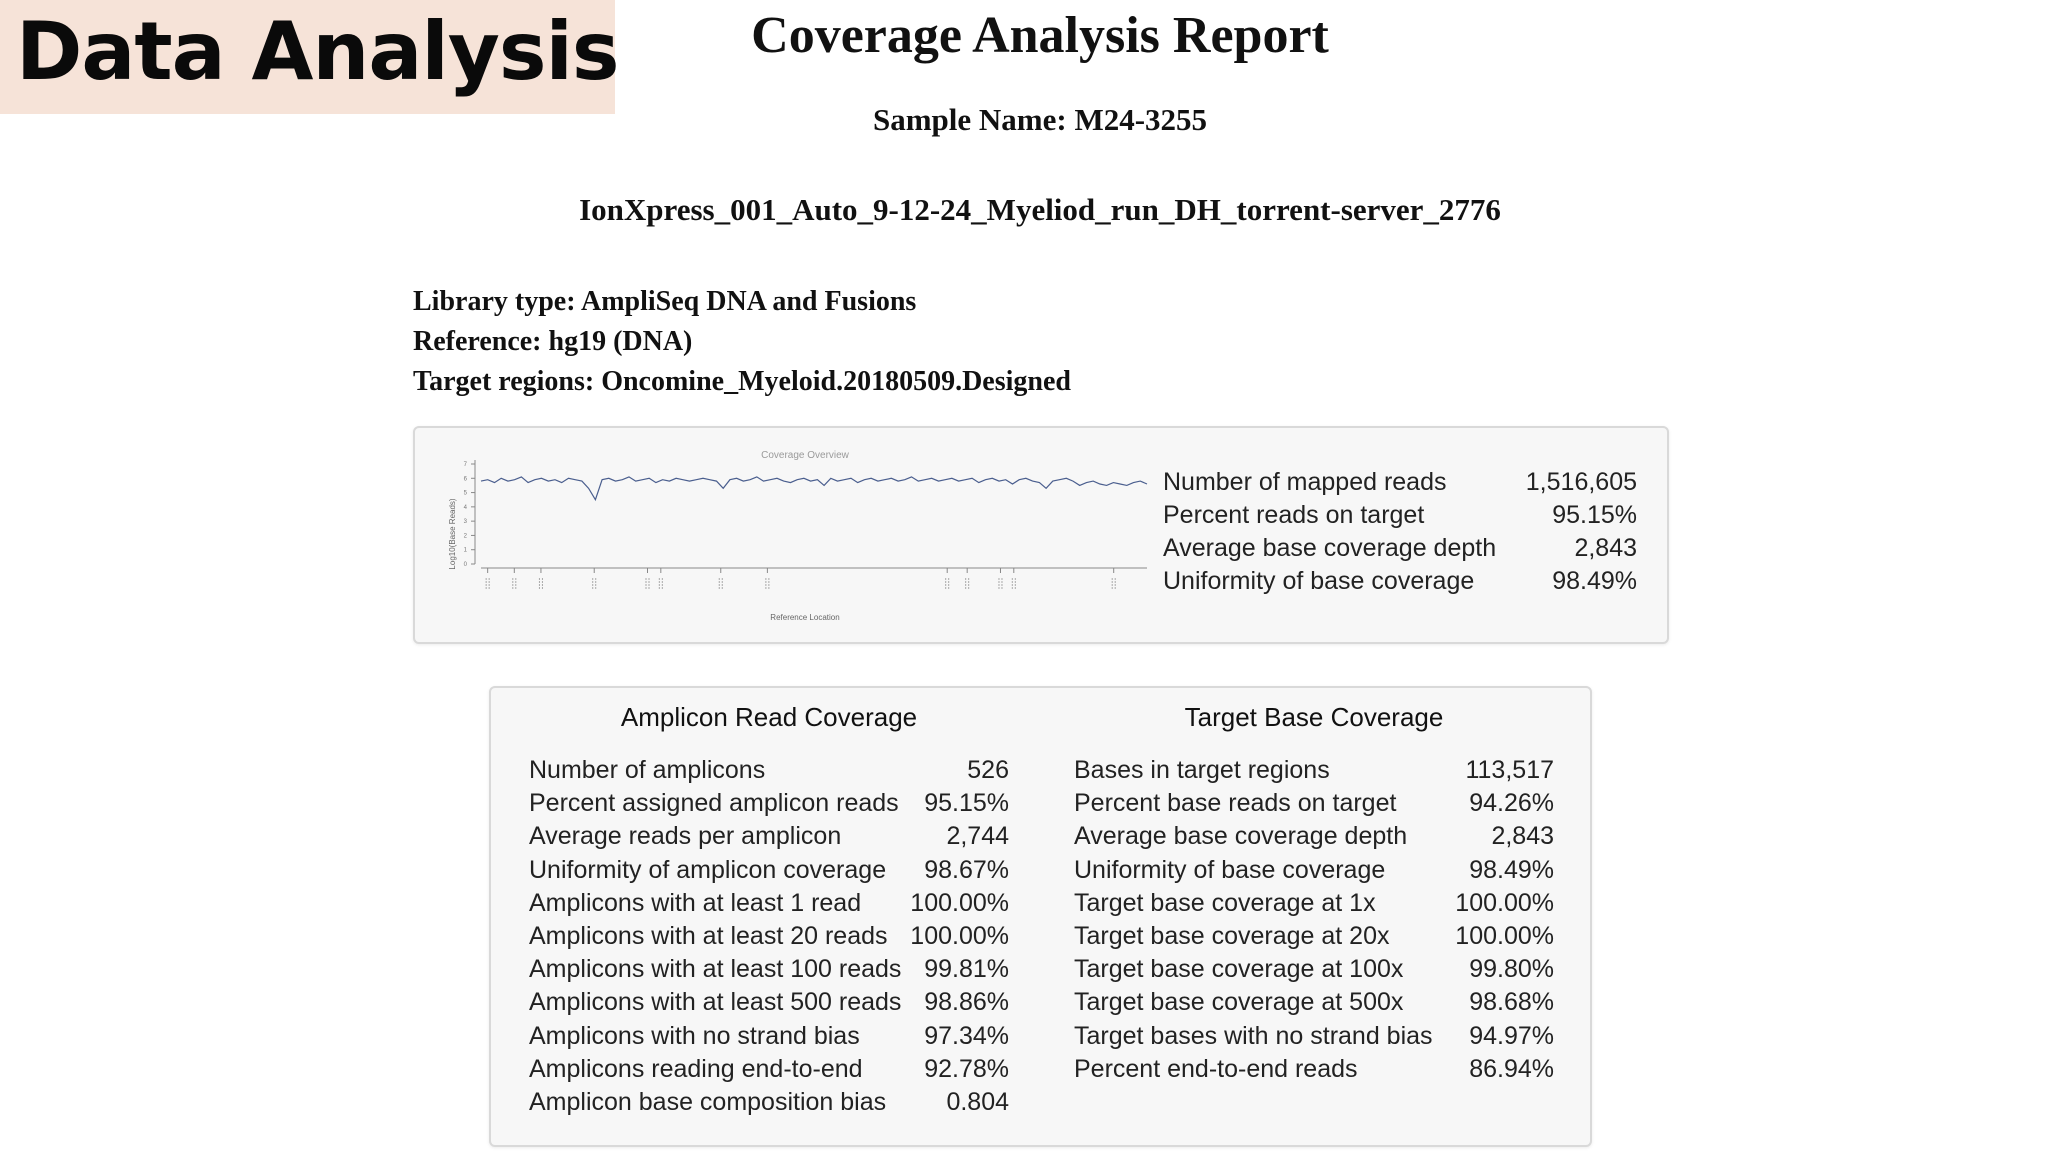 Image resolution: width=2048 pixels, height=1152 pixels. I want to click on amplicon-row: Number of amplicons 526, so click(769, 770).